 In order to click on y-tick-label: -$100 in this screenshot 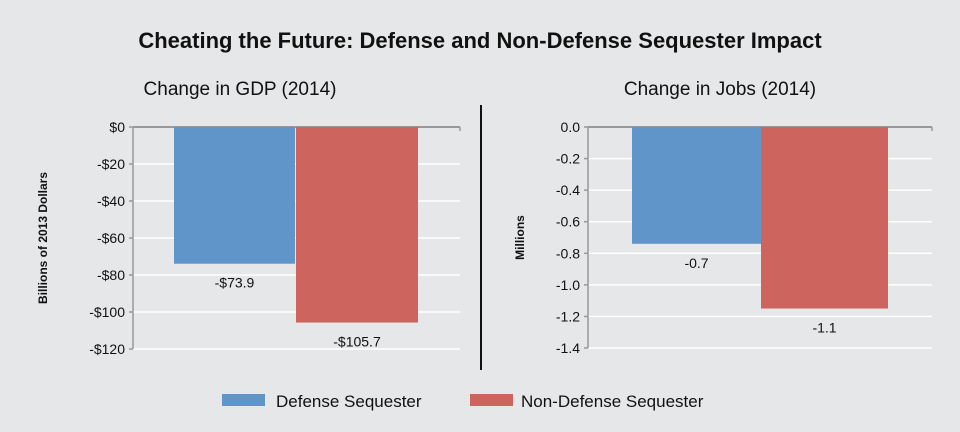, I will do `click(107, 312)`.